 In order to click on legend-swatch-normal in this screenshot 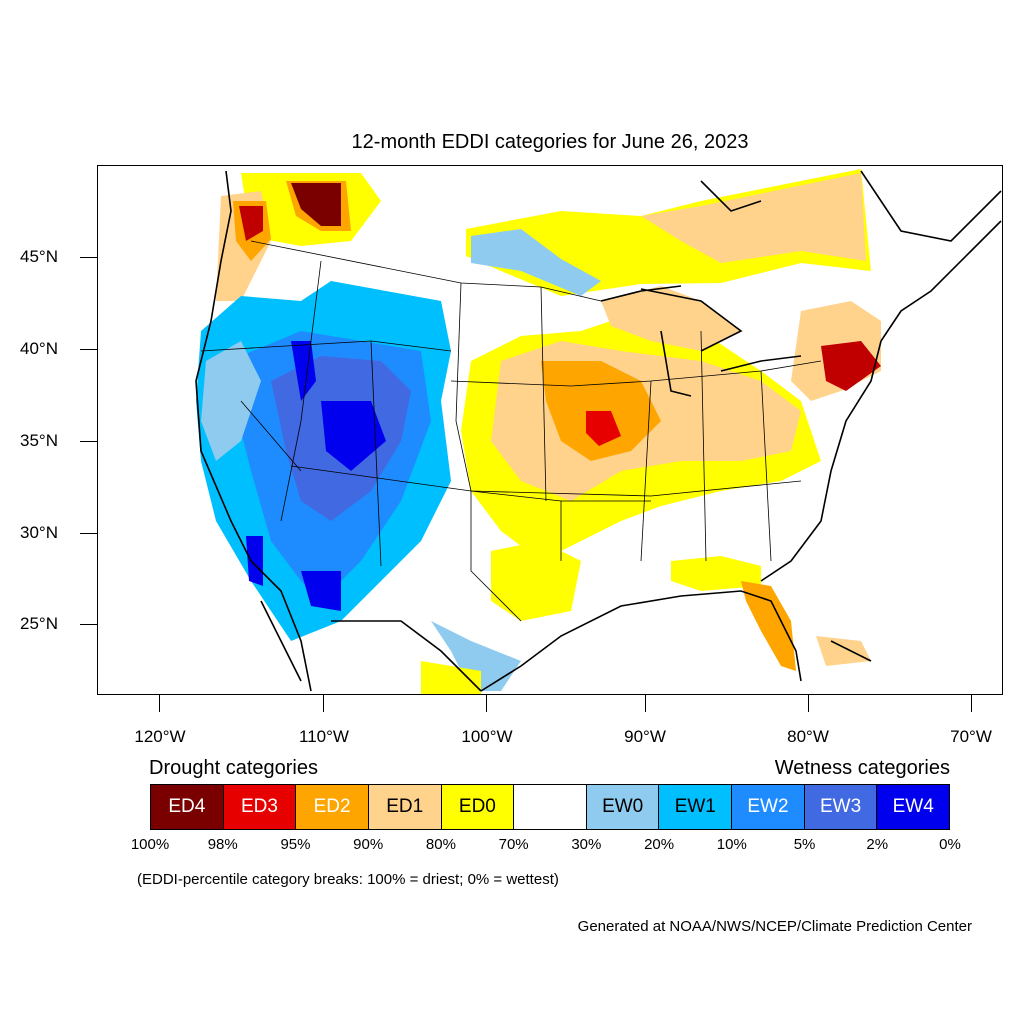, I will do `click(550, 807)`.